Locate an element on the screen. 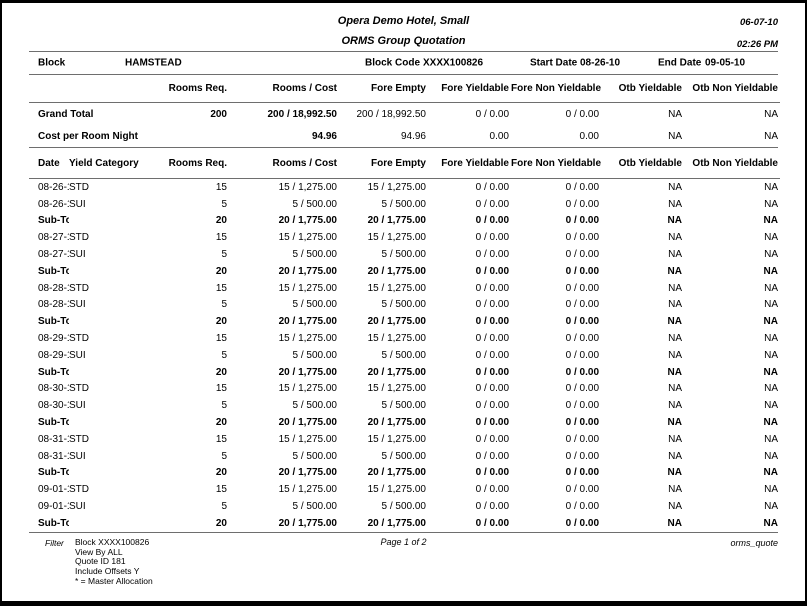  start-date-value: 08-26-10 is located at coordinates (600, 63).